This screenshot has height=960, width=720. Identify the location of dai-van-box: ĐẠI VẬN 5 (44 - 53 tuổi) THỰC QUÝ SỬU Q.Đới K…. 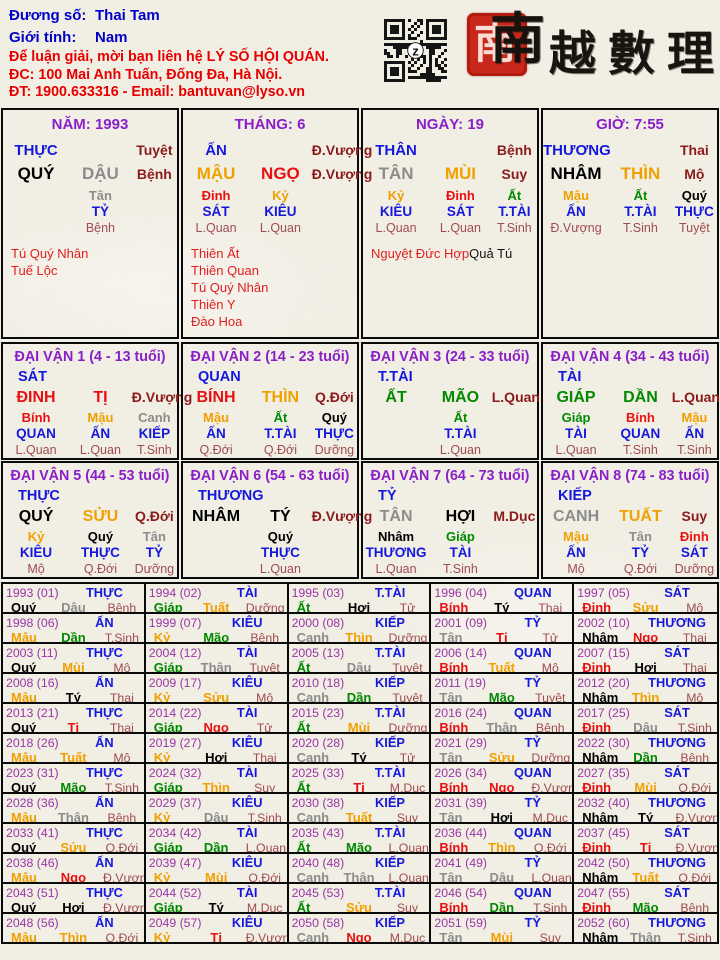
(90, 520).